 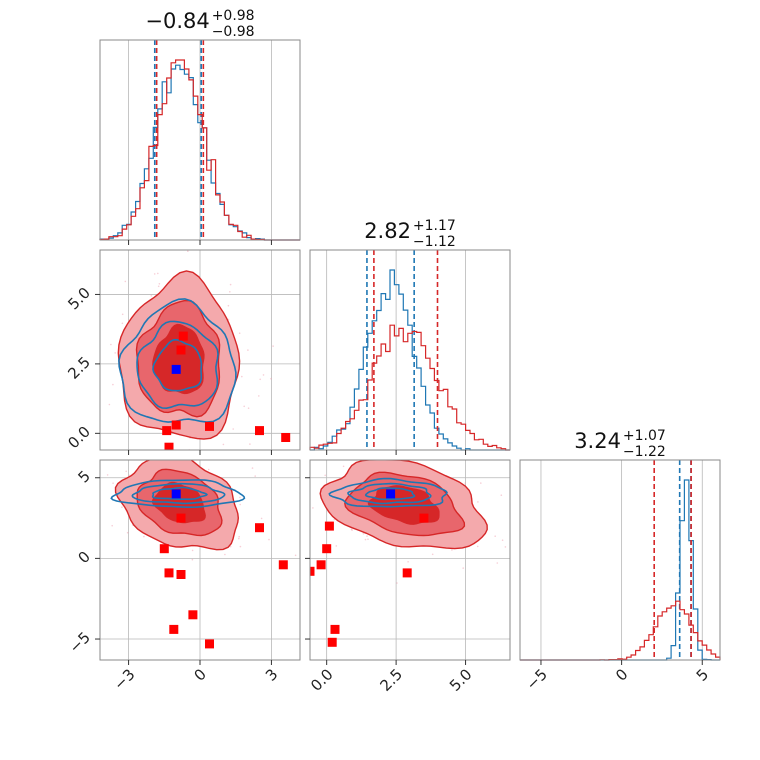 What do you see at coordinates (199, 150) in the screenshot?
I see `marginal-p1-hist-run_b` at bounding box center [199, 150].